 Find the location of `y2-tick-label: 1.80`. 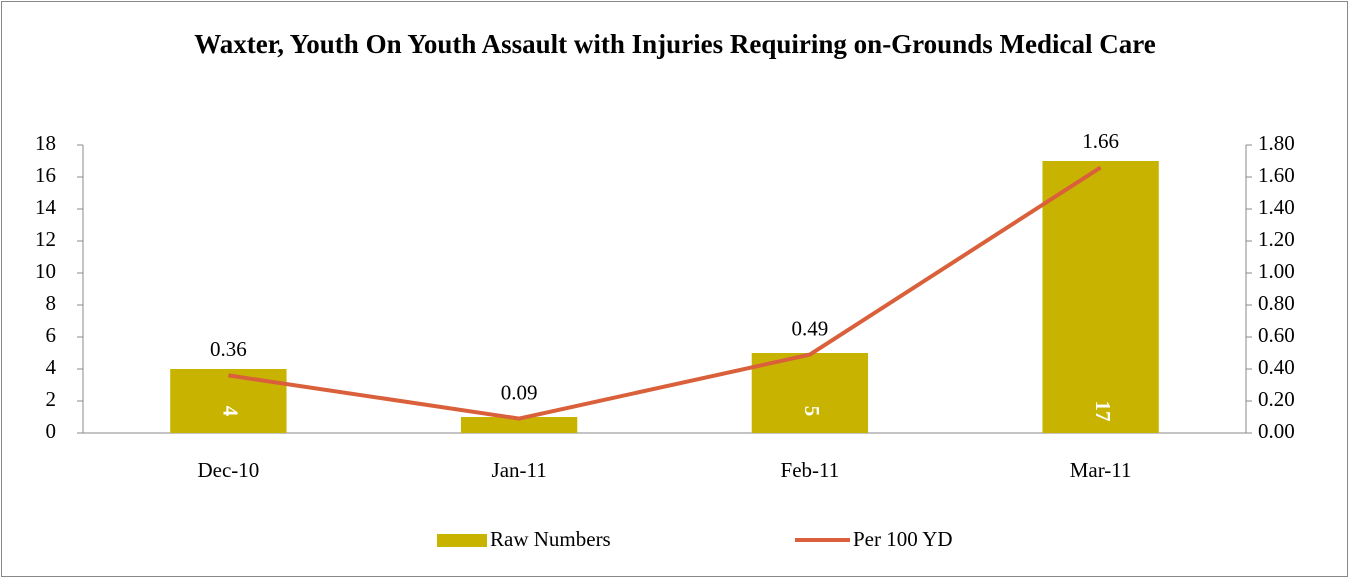

y2-tick-label: 1.80 is located at coordinates (1276, 143).